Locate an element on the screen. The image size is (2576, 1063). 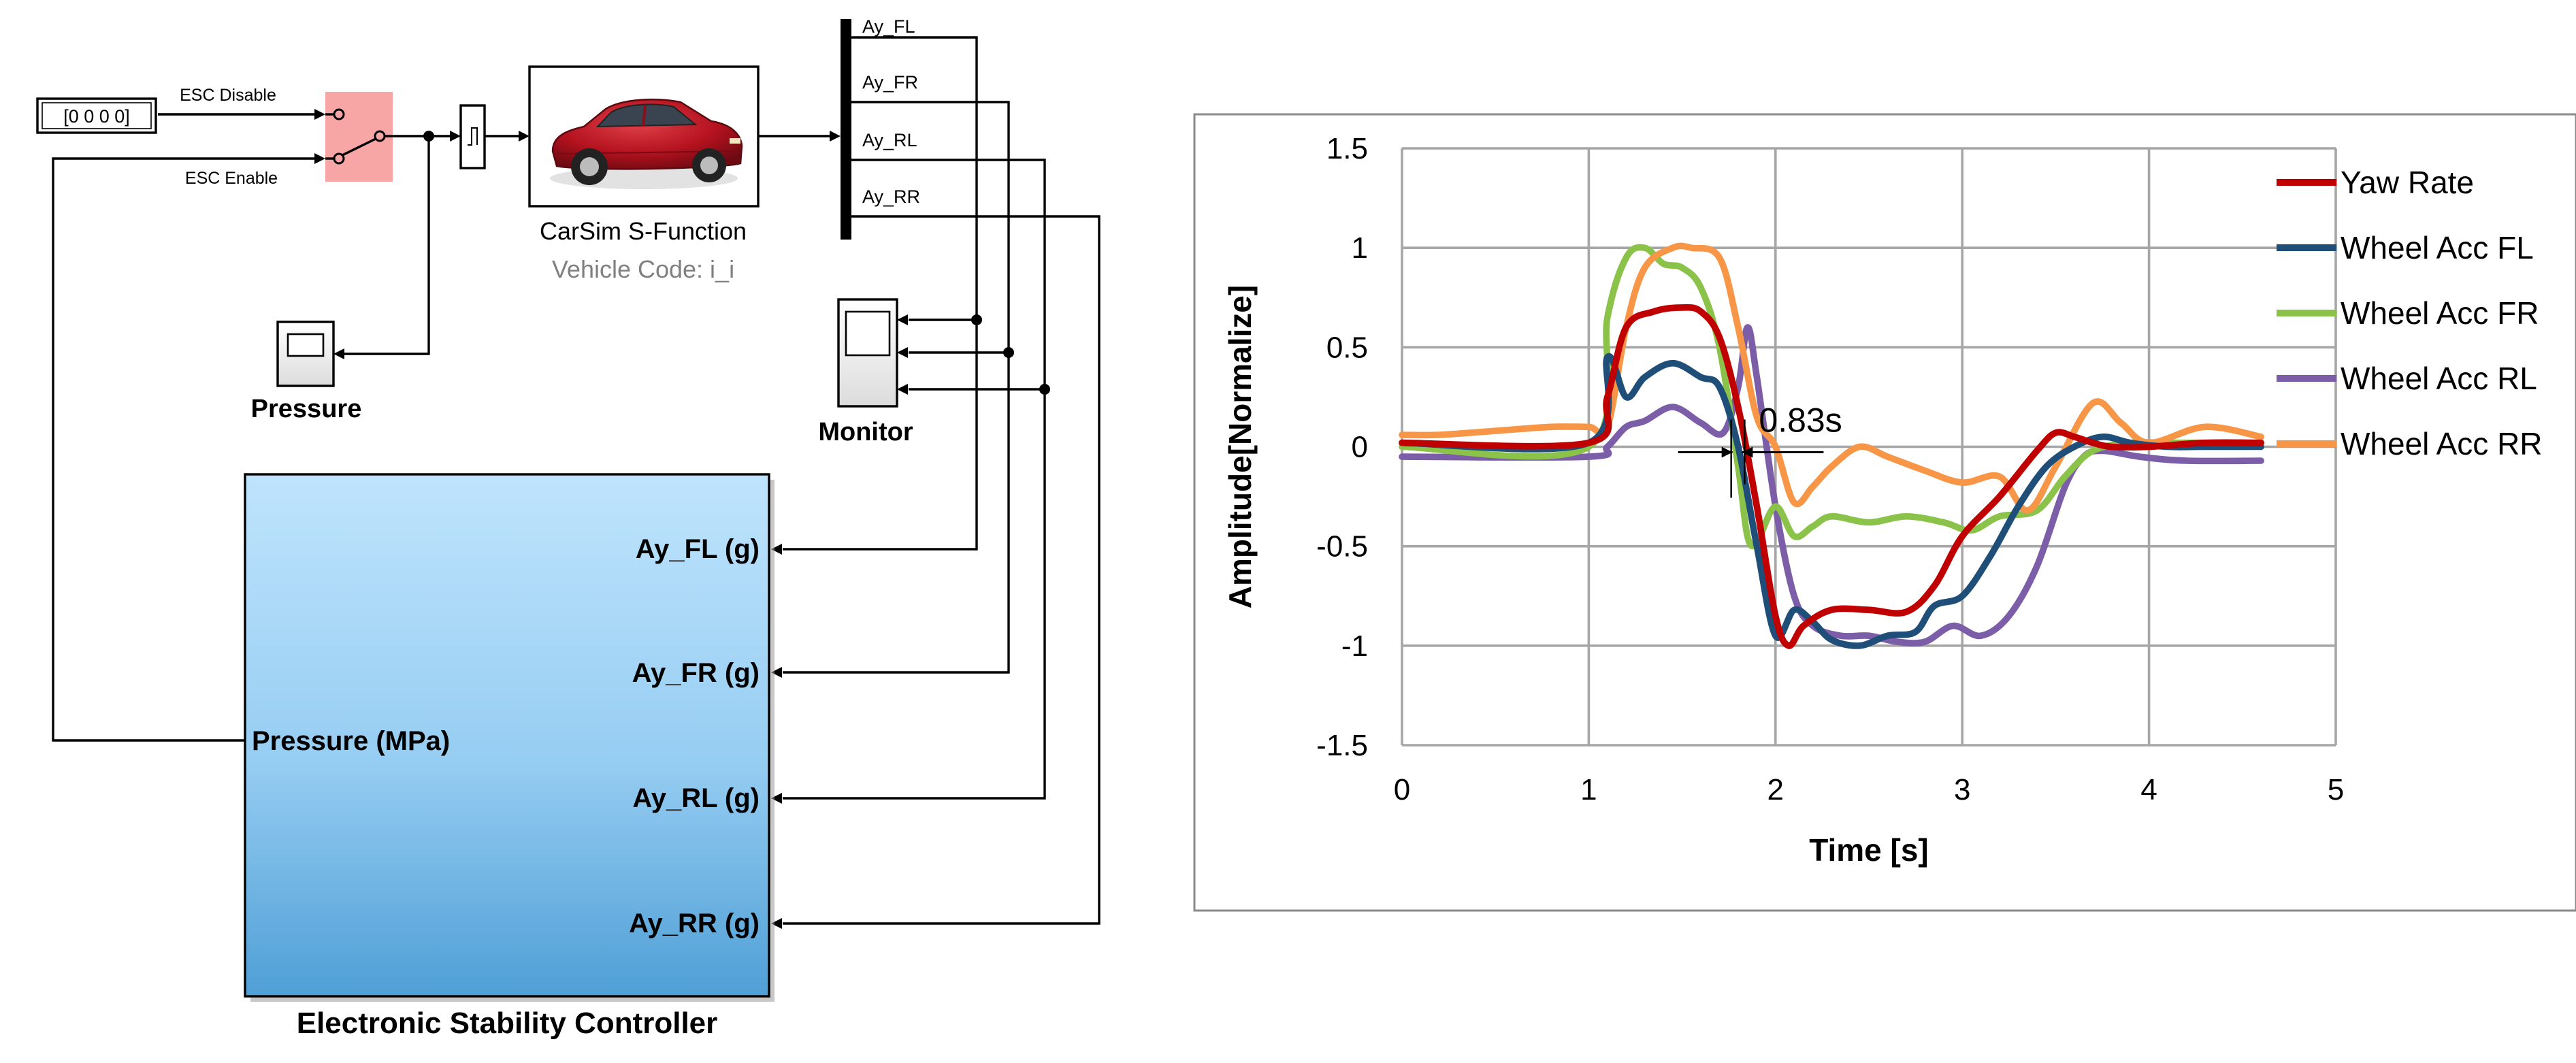
legend-label: Wheel Acc FL is located at coordinates (2437, 248).